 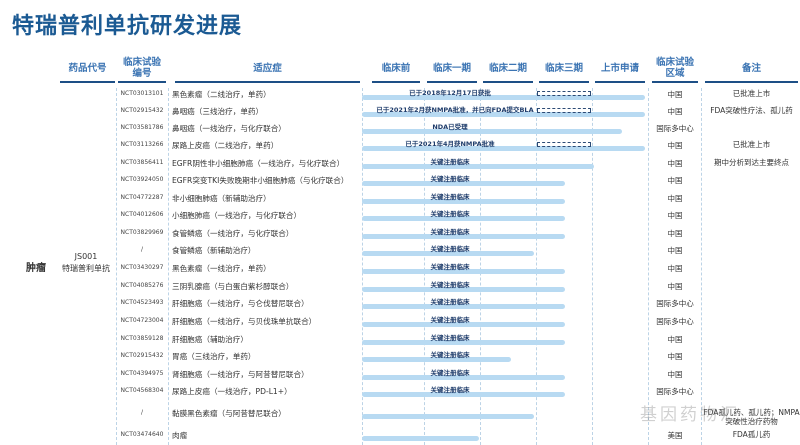 What do you see at coordinates (142, 127) in the screenshot?
I see `nct-number: NCT03581786` at bounding box center [142, 127].